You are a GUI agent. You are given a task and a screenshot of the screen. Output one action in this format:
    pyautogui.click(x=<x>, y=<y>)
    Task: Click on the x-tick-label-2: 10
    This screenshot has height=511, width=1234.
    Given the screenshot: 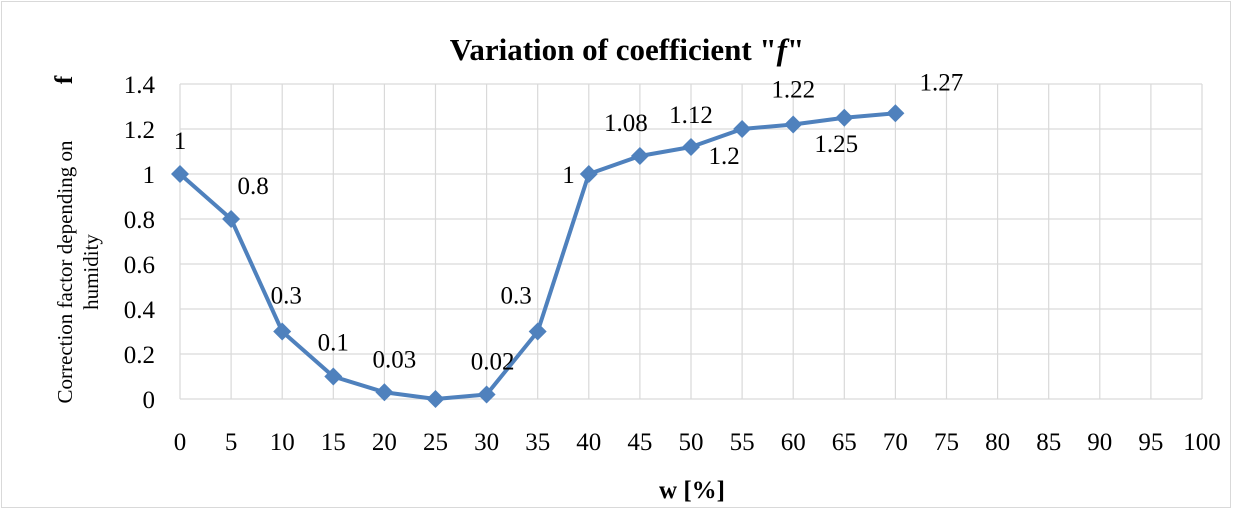 What is the action you would take?
    pyautogui.click(x=282, y=442)
    